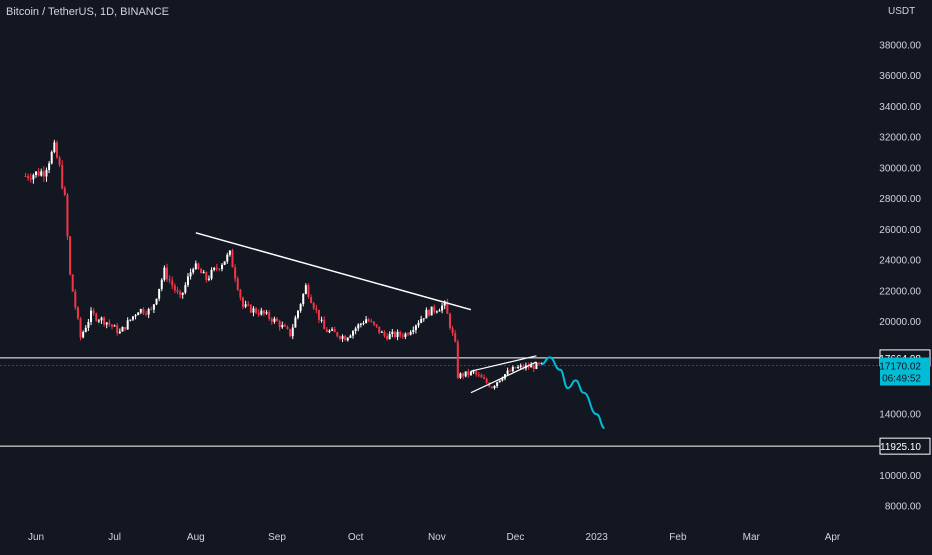  I want to click on y-tick-label: 36000.00, so click(900, 76).